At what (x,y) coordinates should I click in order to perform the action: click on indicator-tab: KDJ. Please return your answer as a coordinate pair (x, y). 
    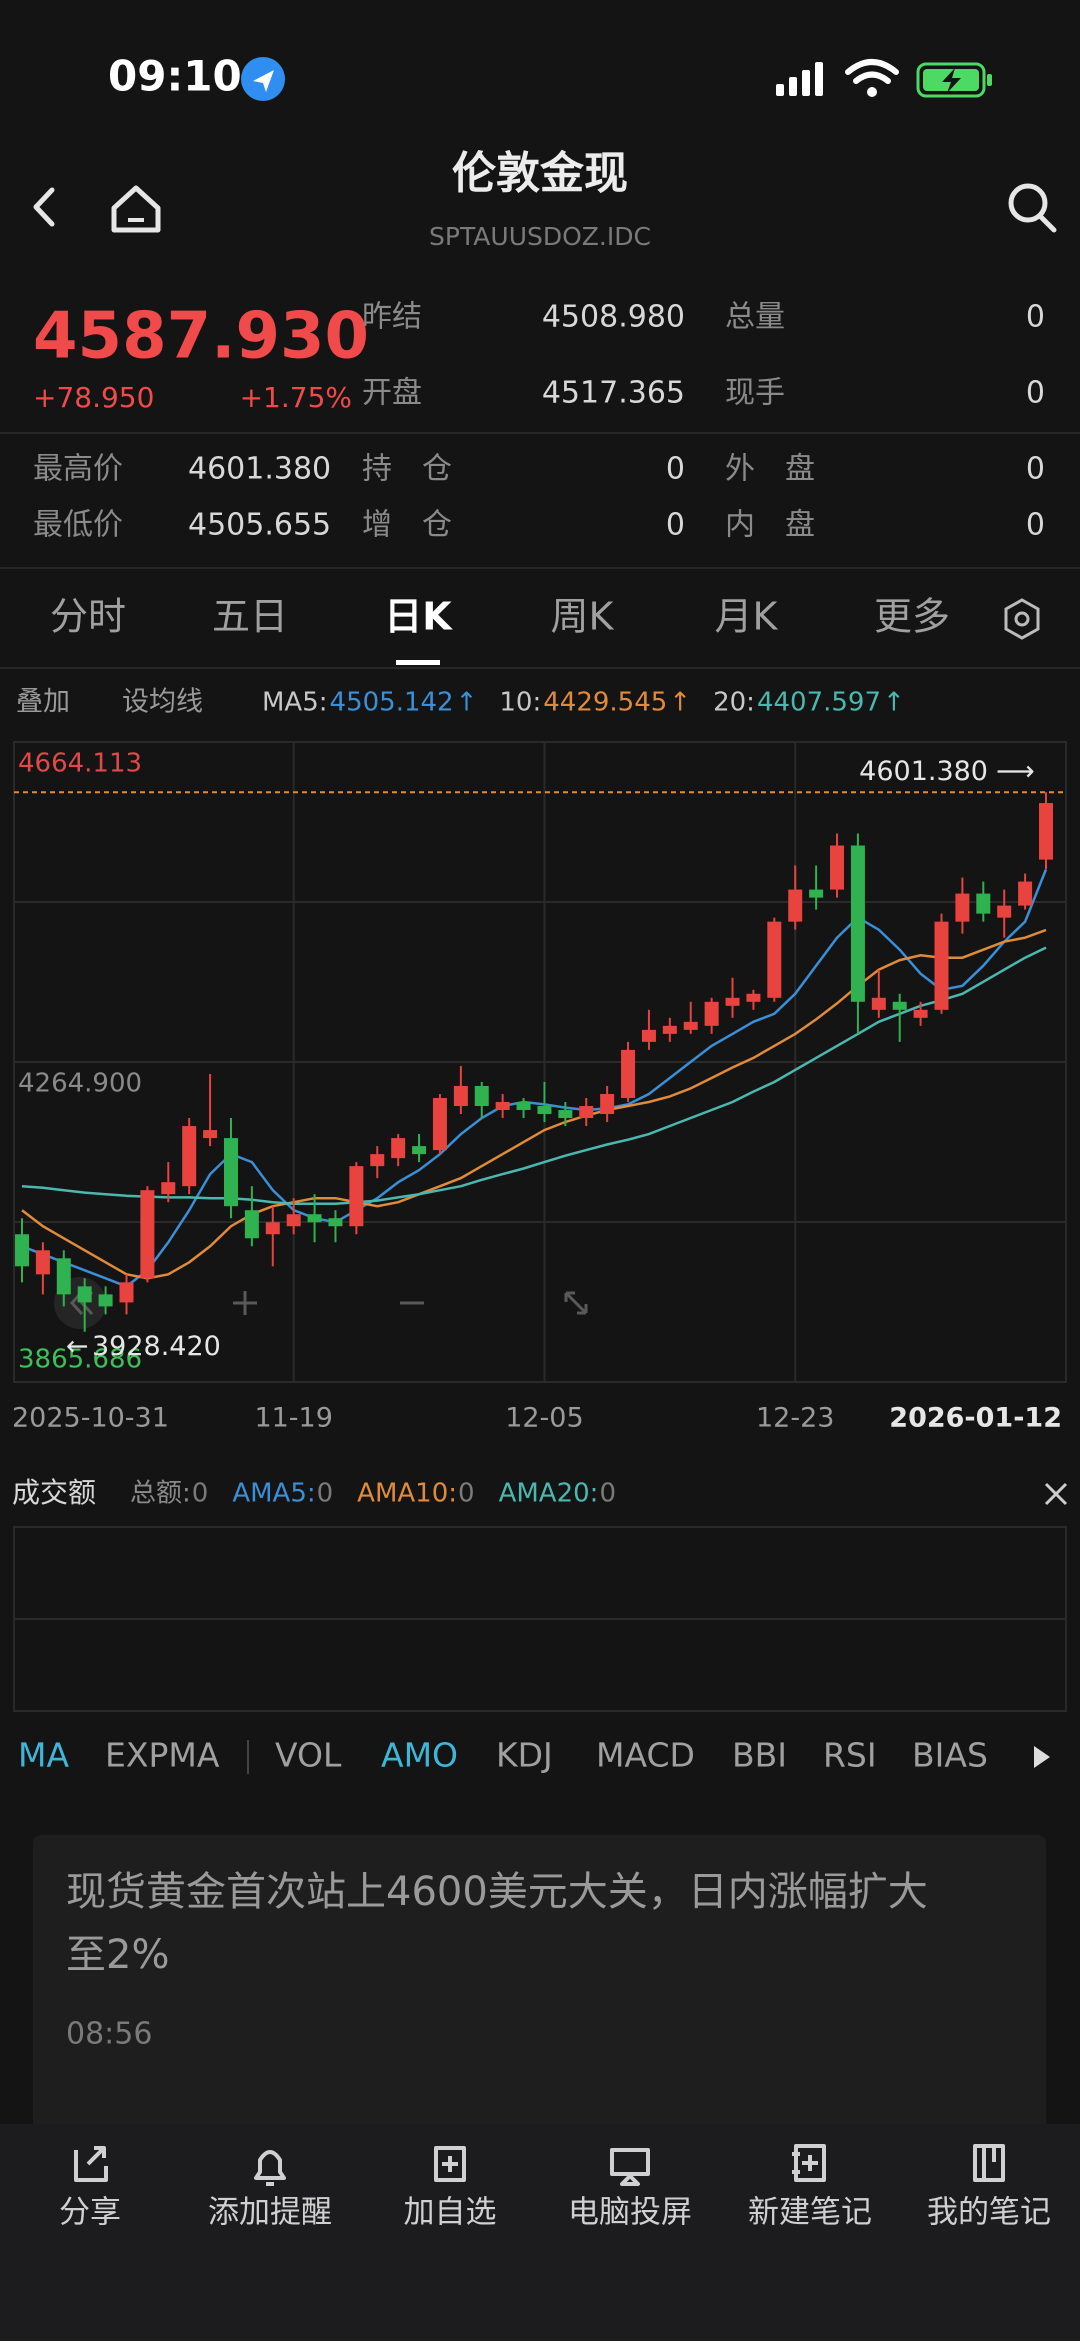
    Looking at the image, I should click on (524, 1755).